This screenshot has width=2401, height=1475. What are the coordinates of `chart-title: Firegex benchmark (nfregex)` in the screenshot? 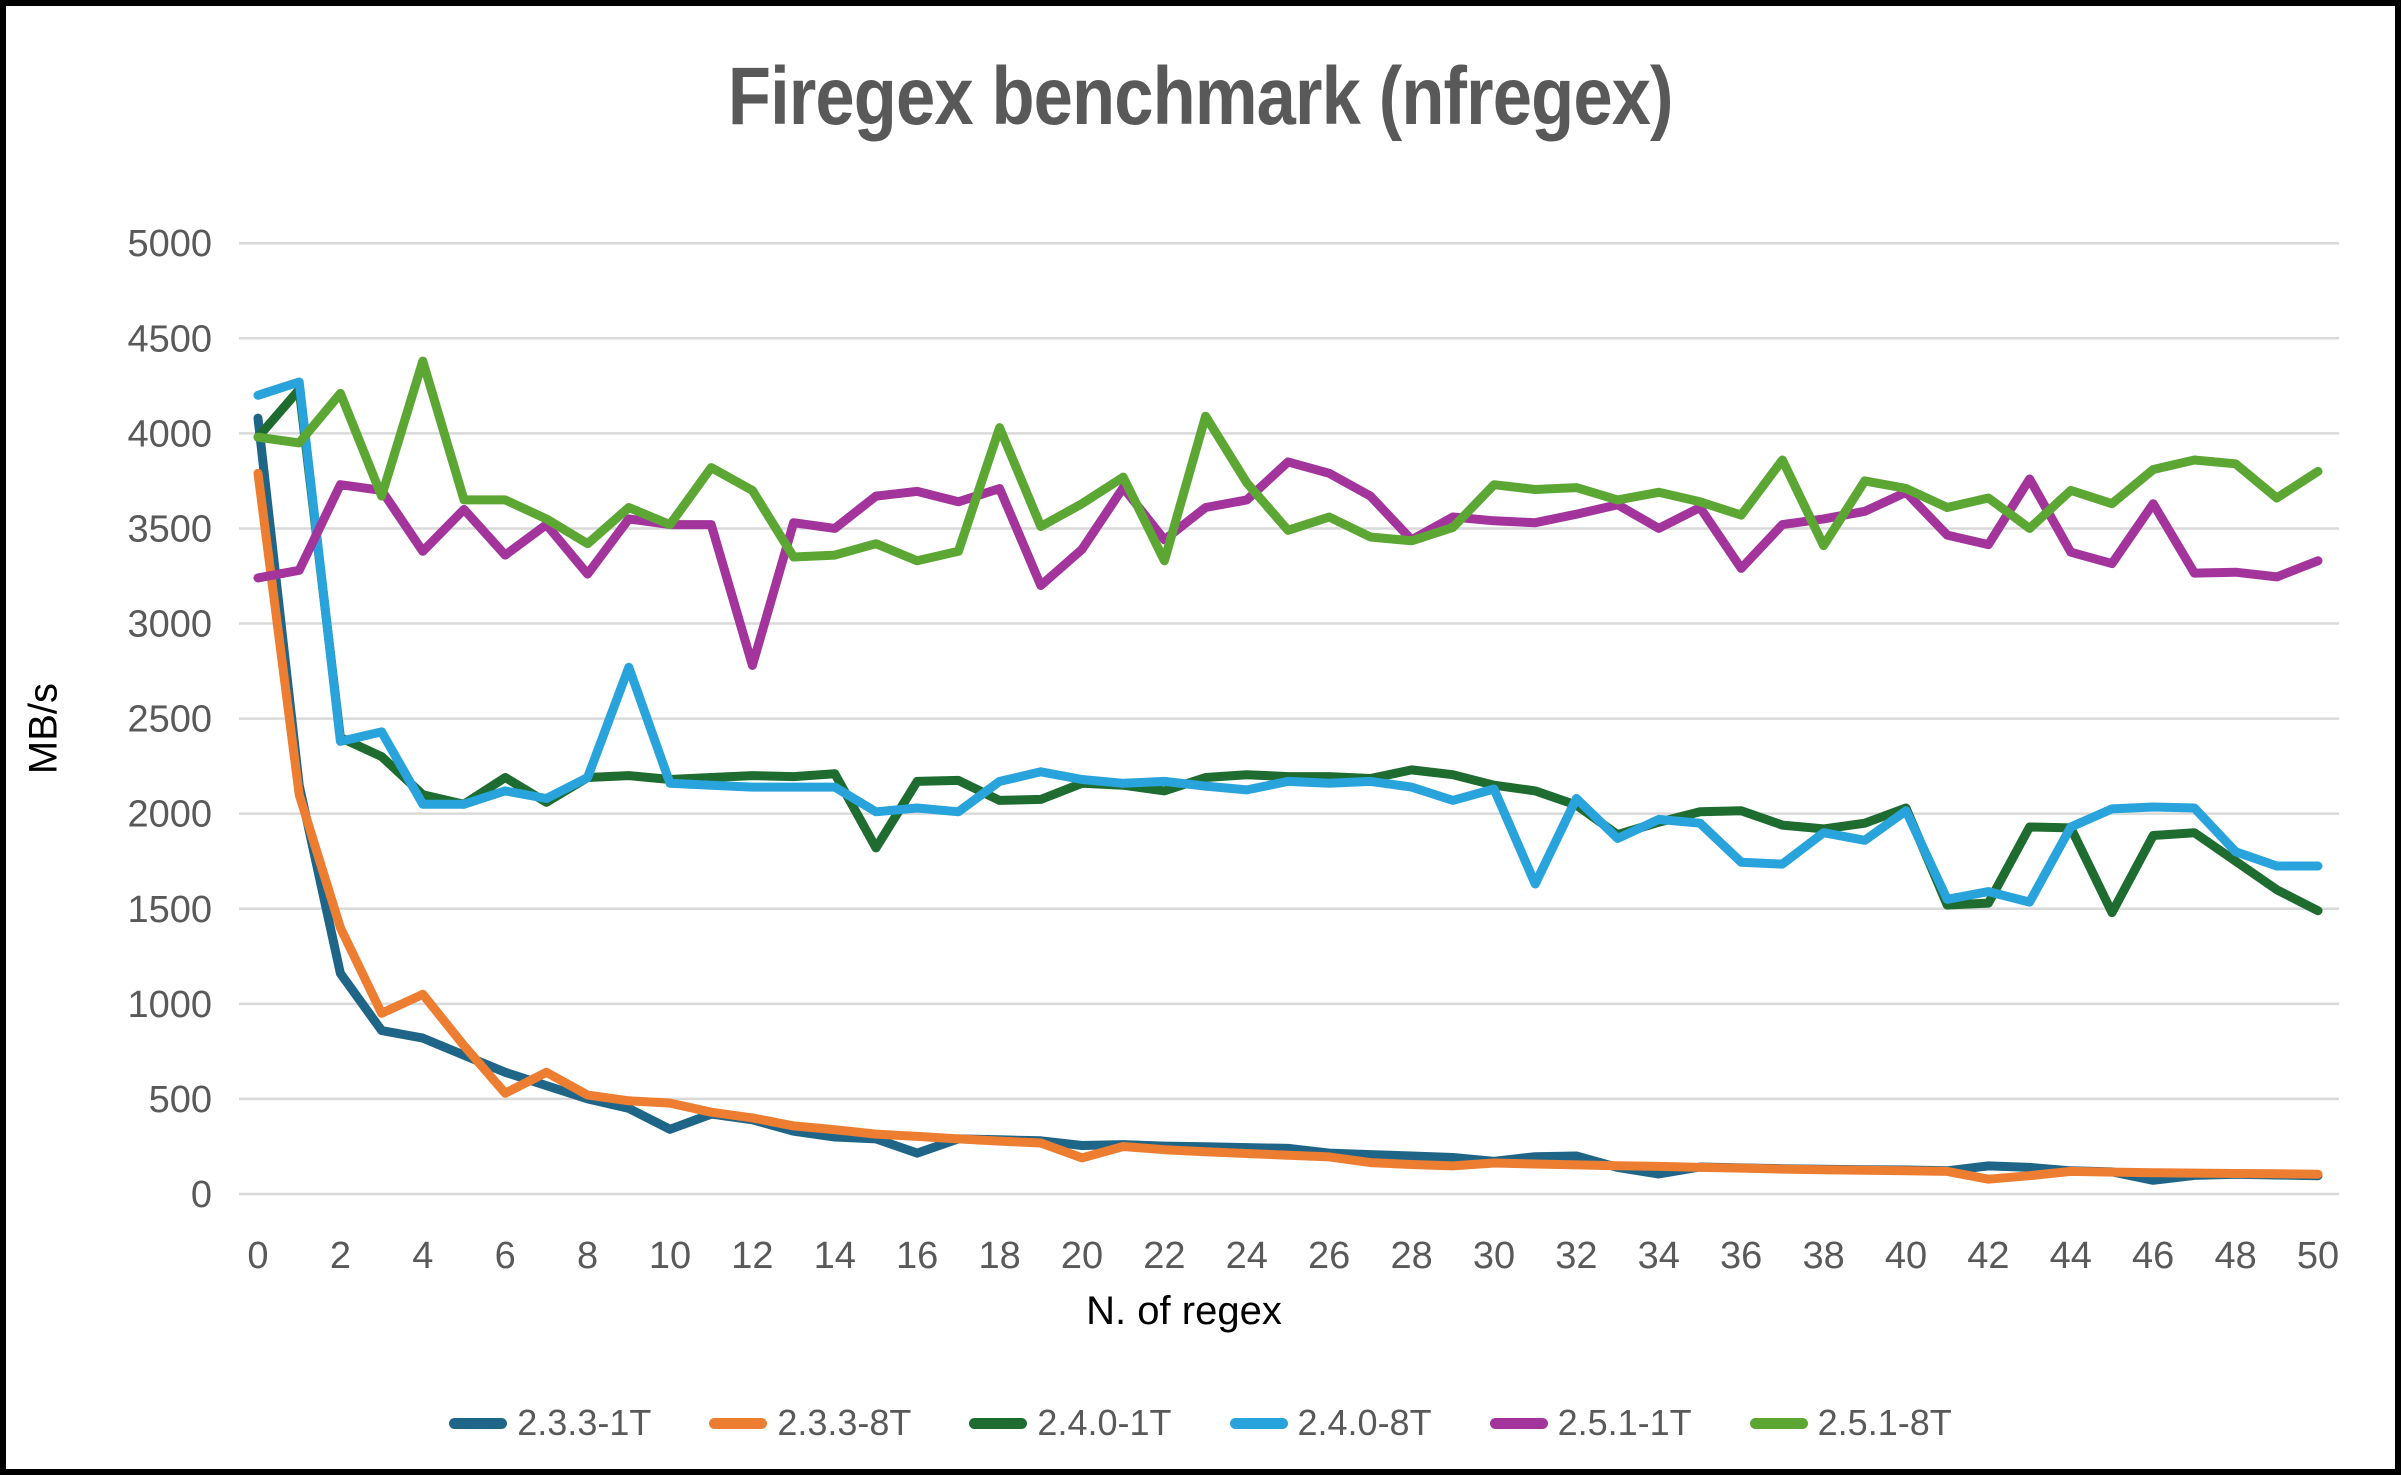 It's located at (1200, 97).